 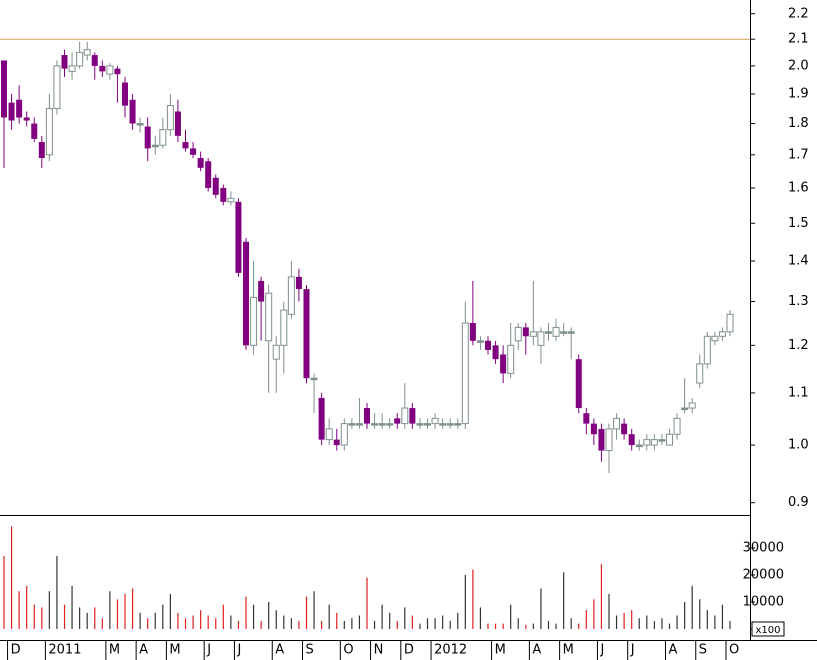 I want to click on x-tick-label: N, so click(x=379, y=650).